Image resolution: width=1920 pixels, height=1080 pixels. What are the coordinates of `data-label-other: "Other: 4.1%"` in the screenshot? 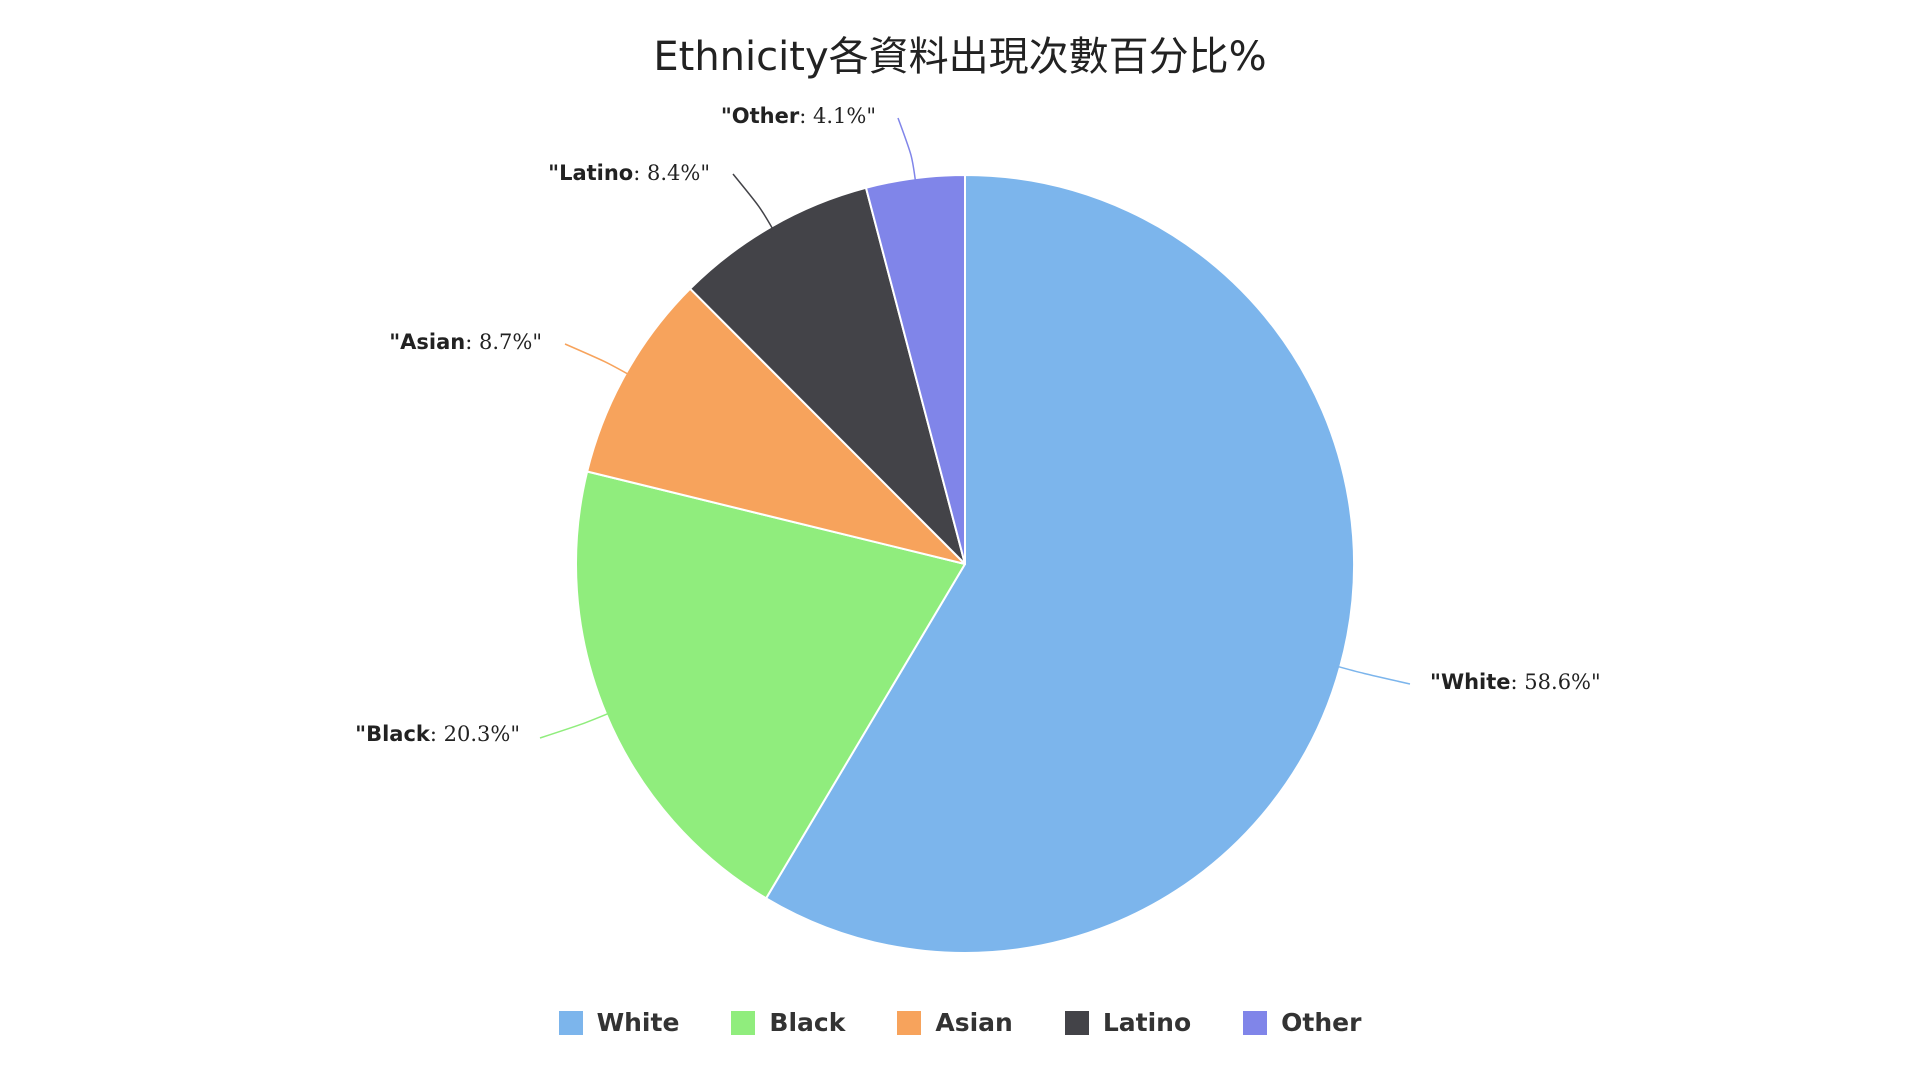 It's located at (798, 116).